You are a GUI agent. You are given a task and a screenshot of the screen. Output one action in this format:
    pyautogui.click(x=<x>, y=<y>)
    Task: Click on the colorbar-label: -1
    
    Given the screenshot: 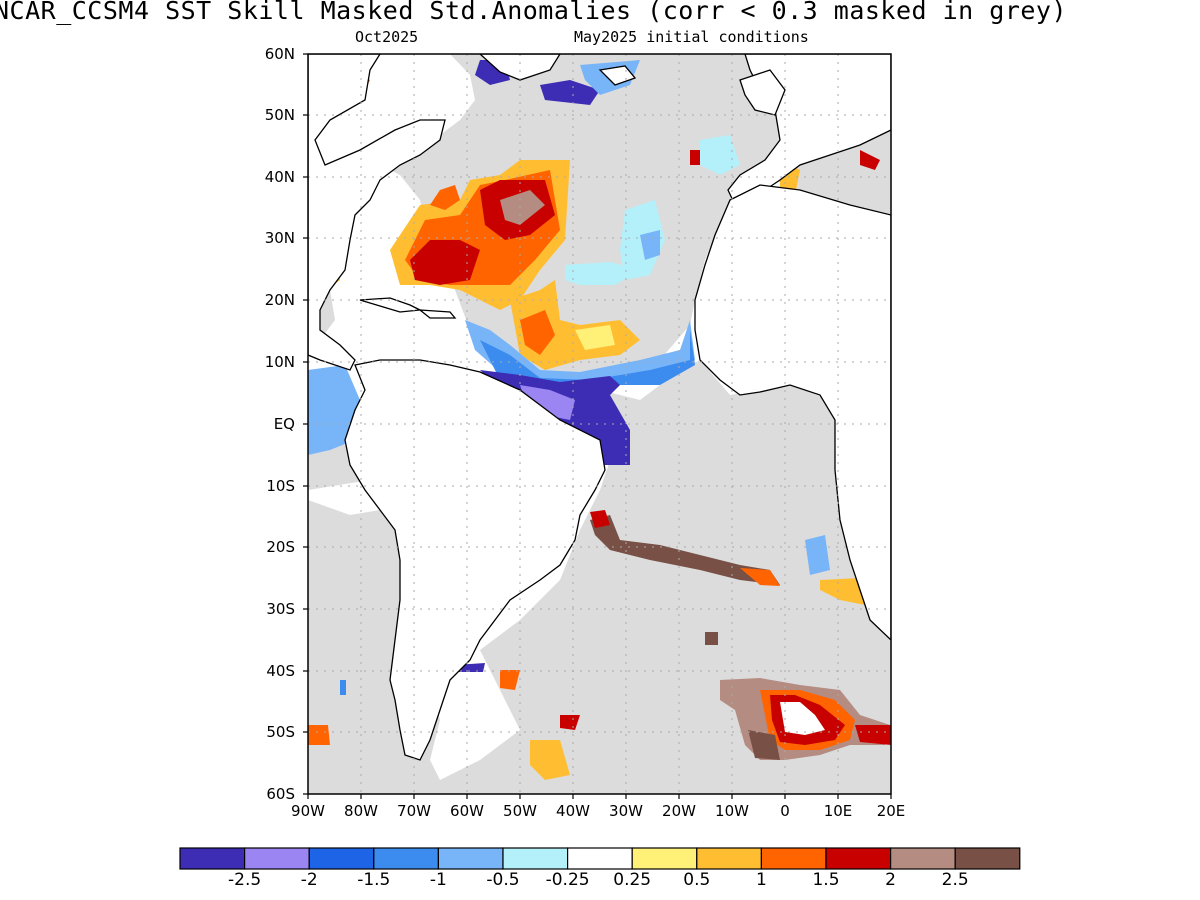 What is the action you would take?
    pyautogui.click(x=438, y=880)
    